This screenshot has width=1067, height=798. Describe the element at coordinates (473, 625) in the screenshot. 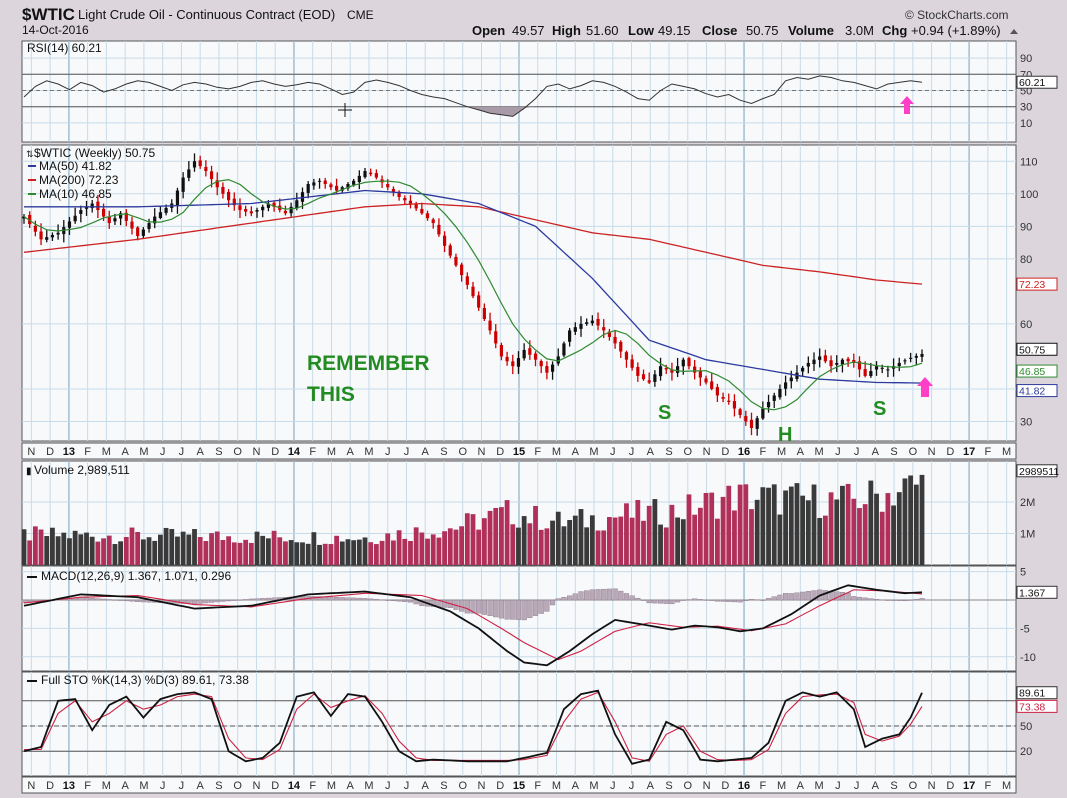

I see `macd-line` at that location.